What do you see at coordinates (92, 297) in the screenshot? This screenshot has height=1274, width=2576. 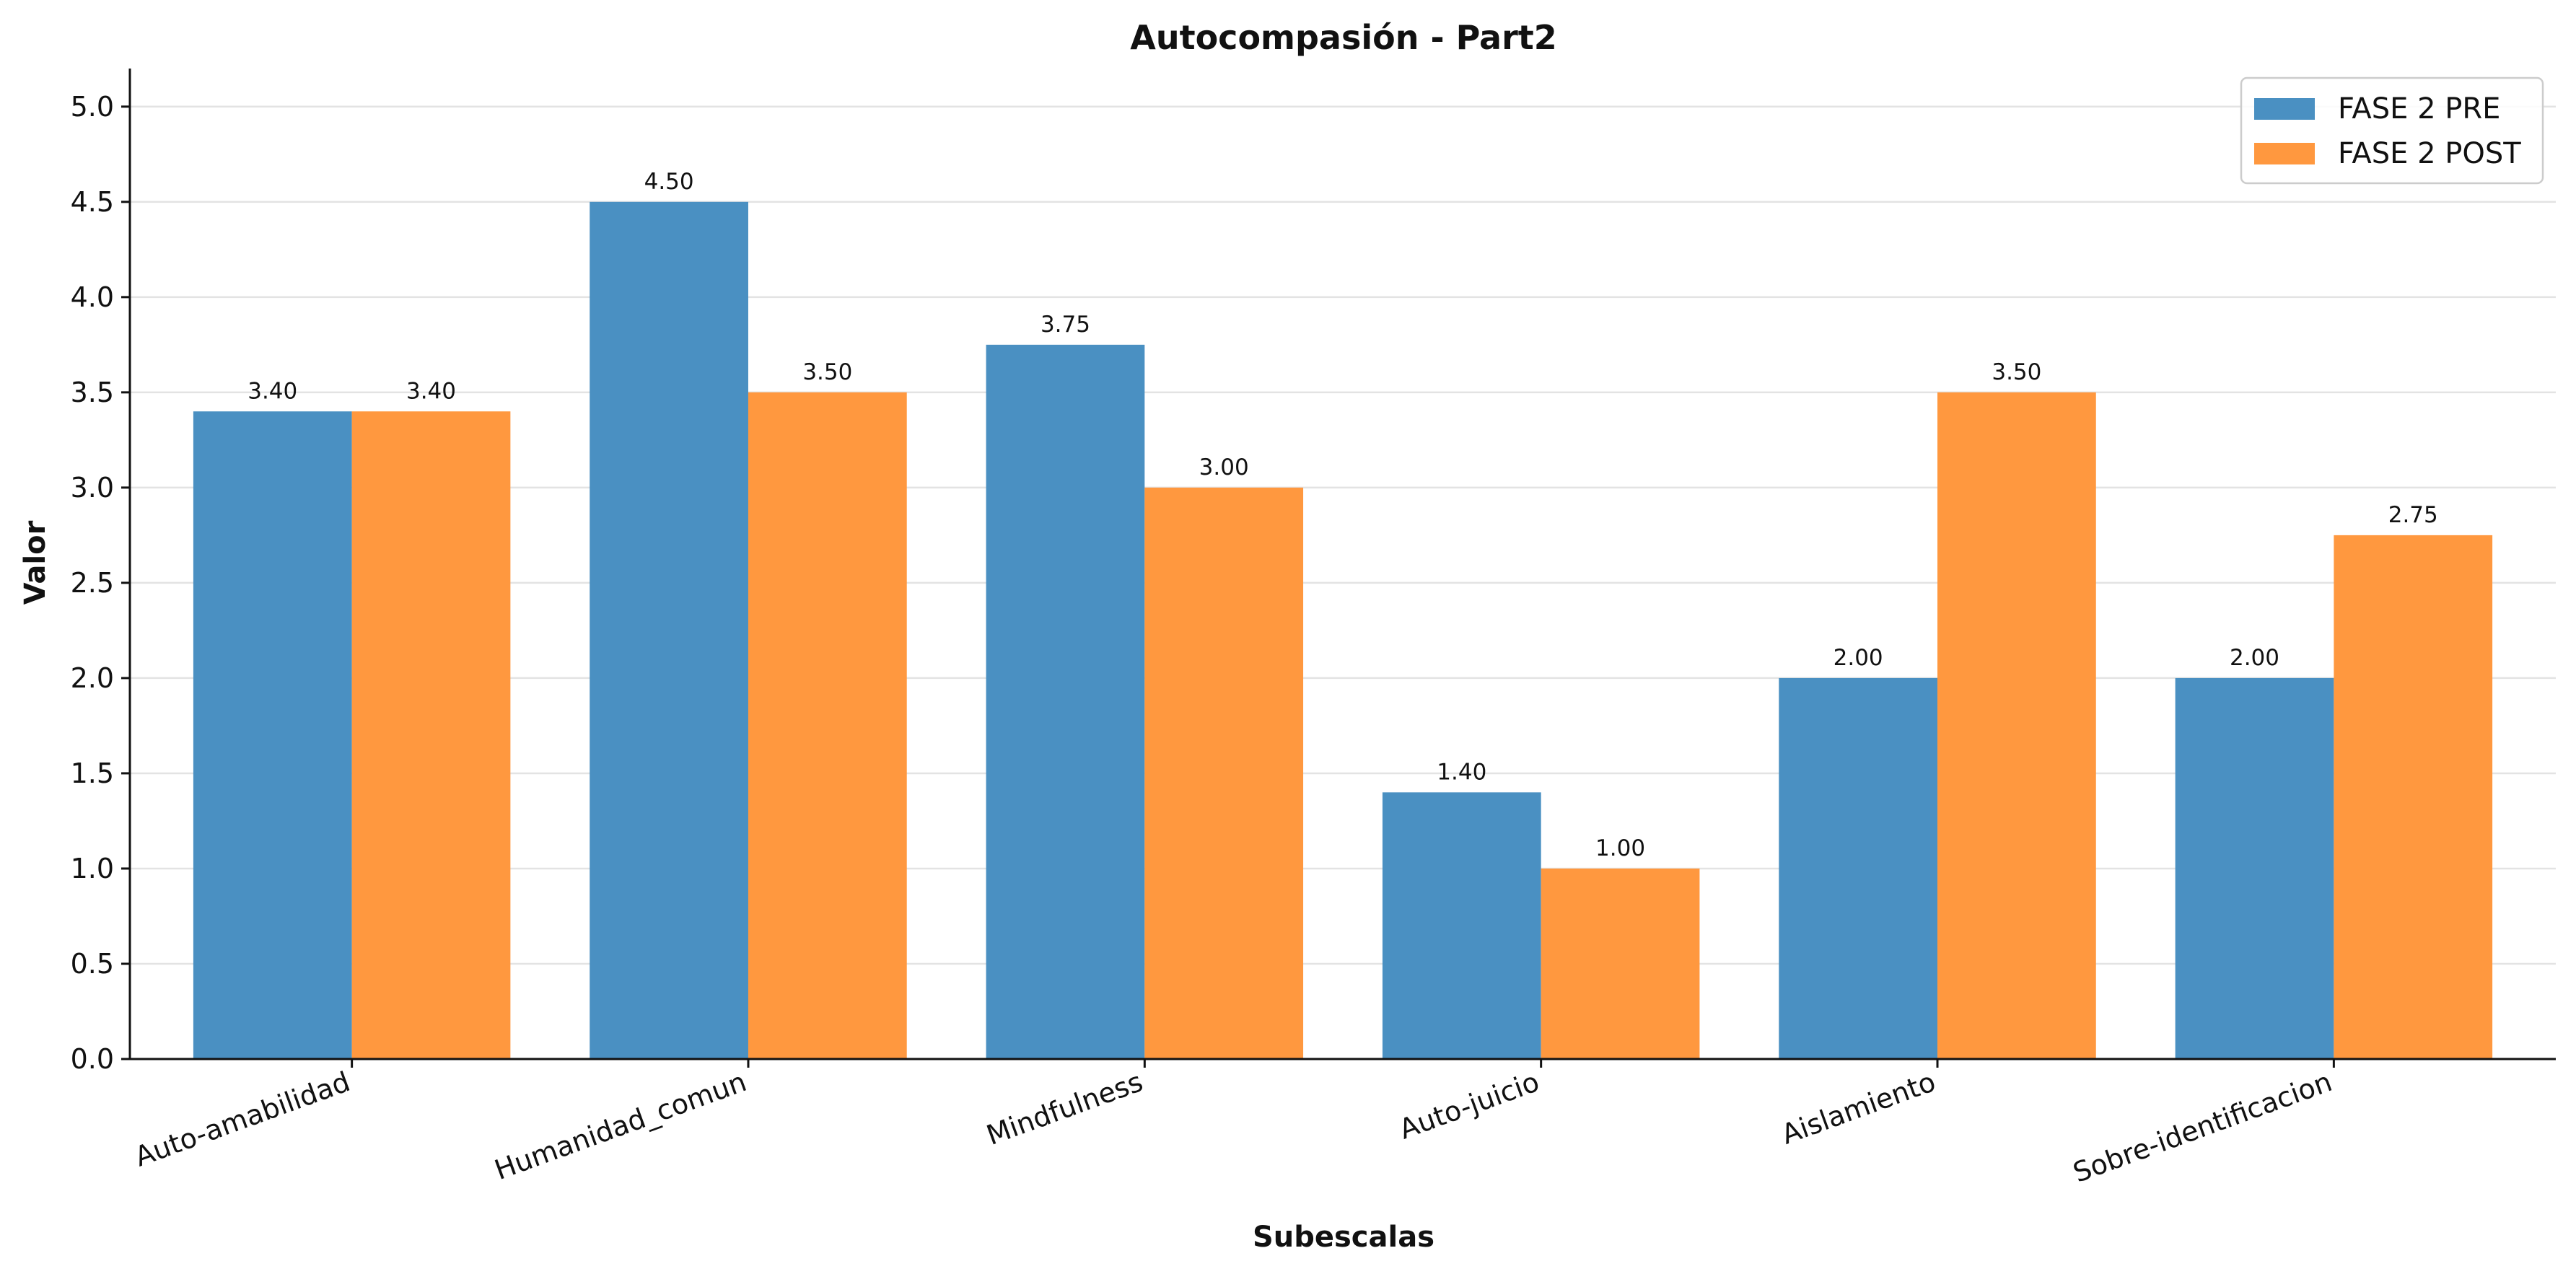 I see `y-tick-label: 4.0` at bounding box center [92, 297].